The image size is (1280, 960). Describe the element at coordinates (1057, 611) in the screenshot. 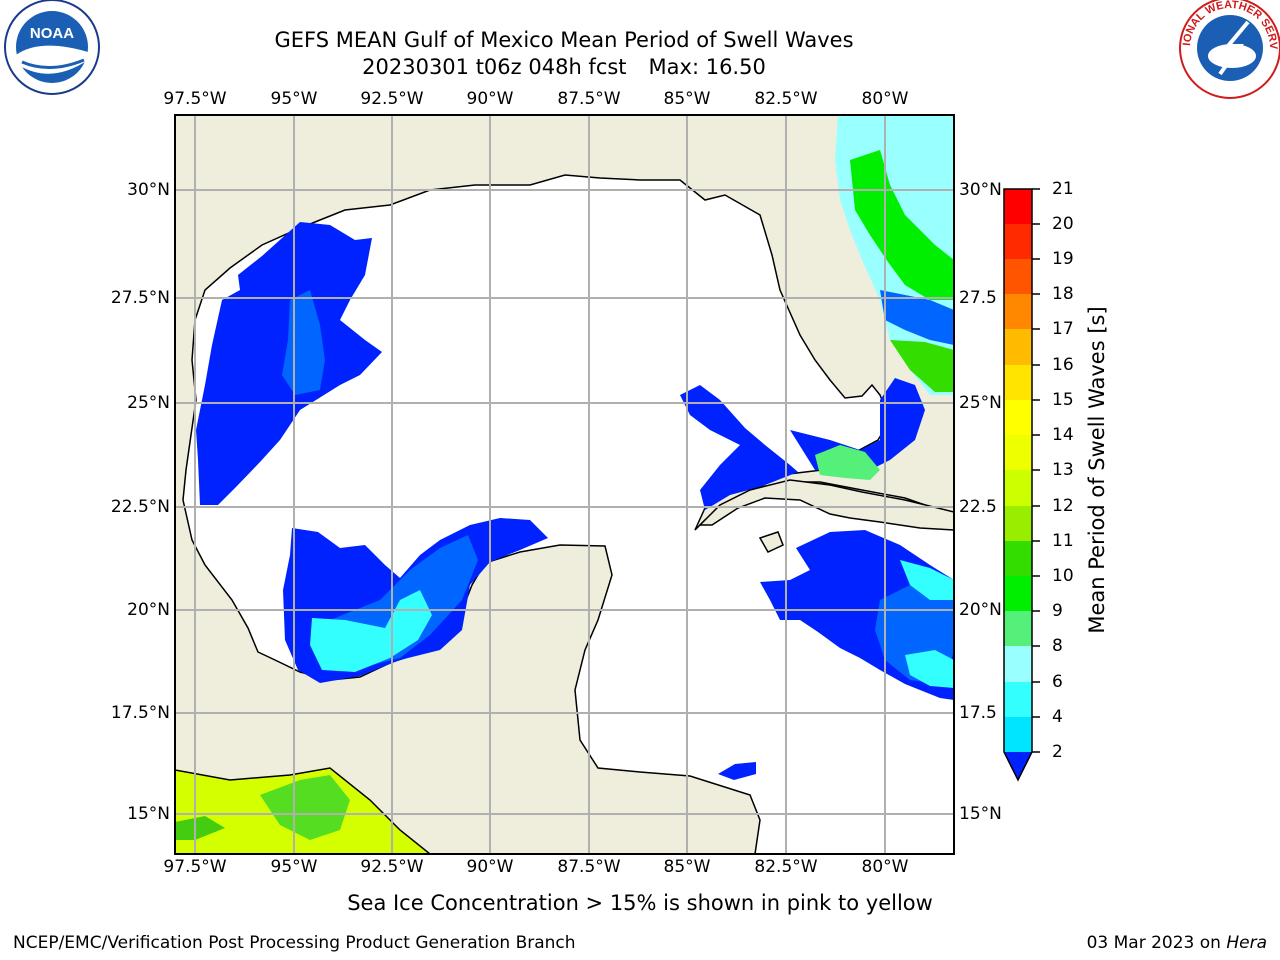

I see `colorbar-tick-label: 9` at that location.